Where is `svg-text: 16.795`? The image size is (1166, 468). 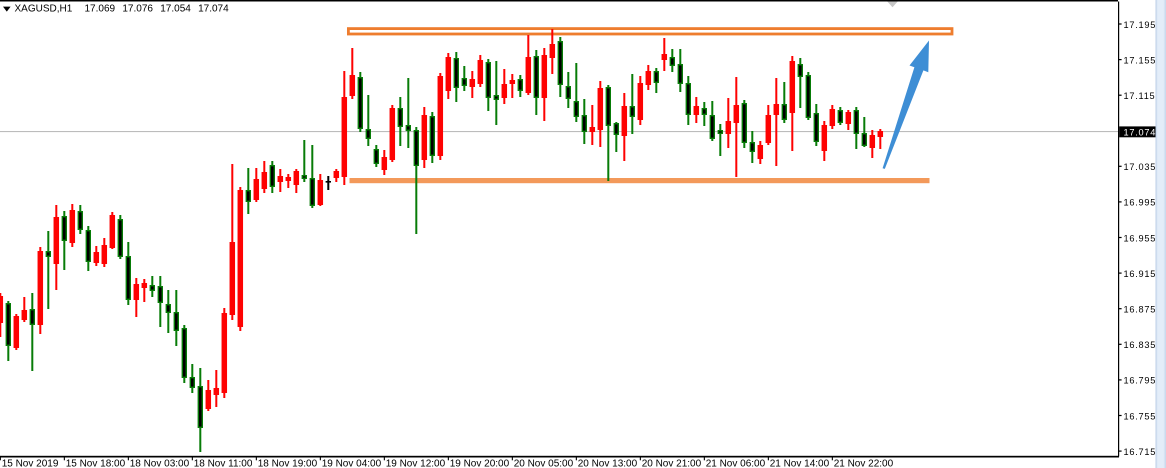 svg-text: 16.795 is located at coordinates (1140, 381).